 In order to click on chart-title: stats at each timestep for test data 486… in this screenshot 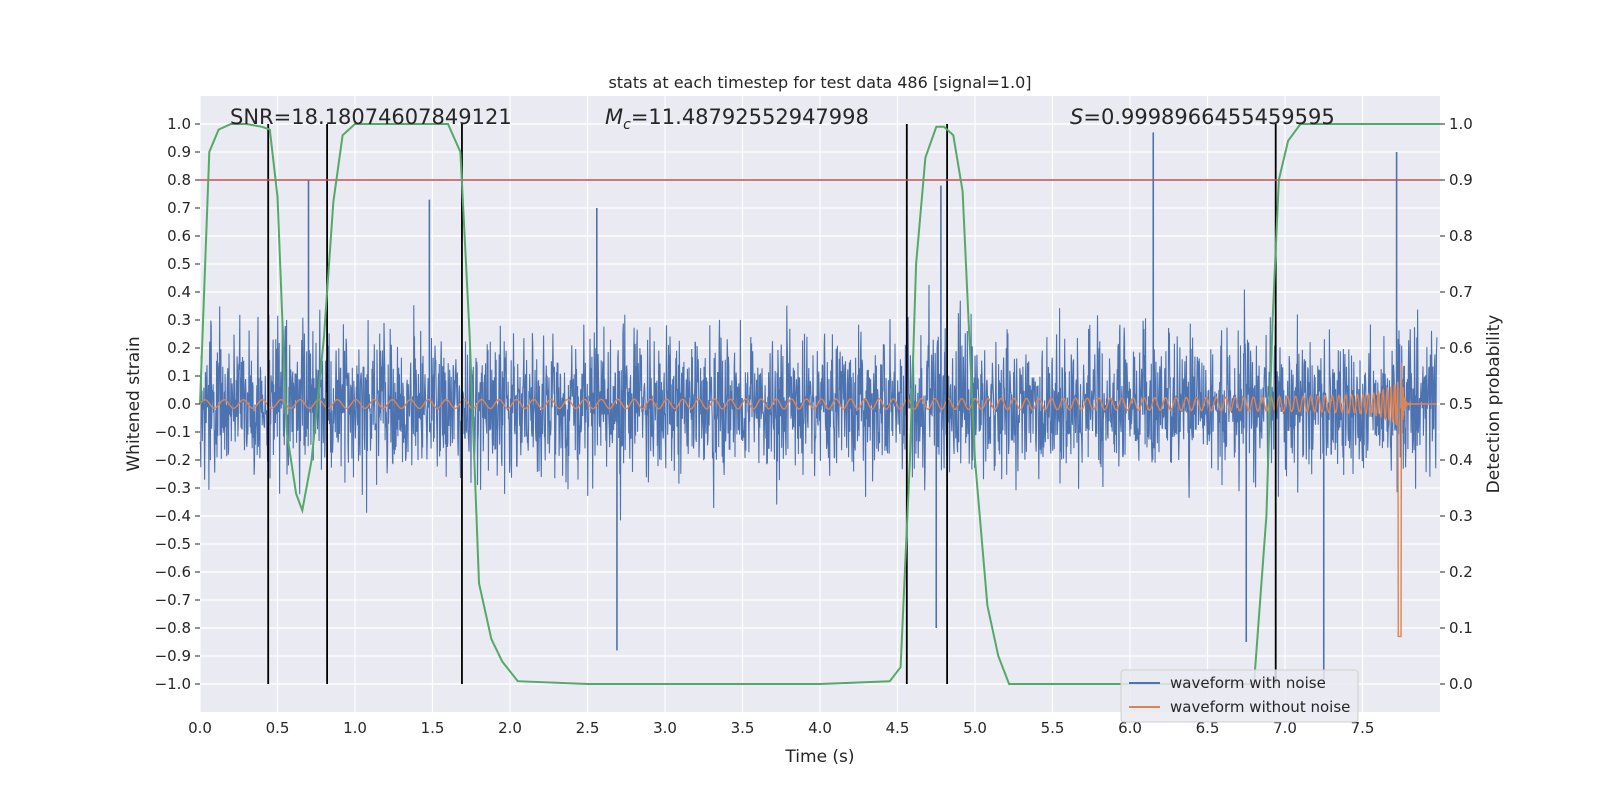, I will do `click(819, 82)`.